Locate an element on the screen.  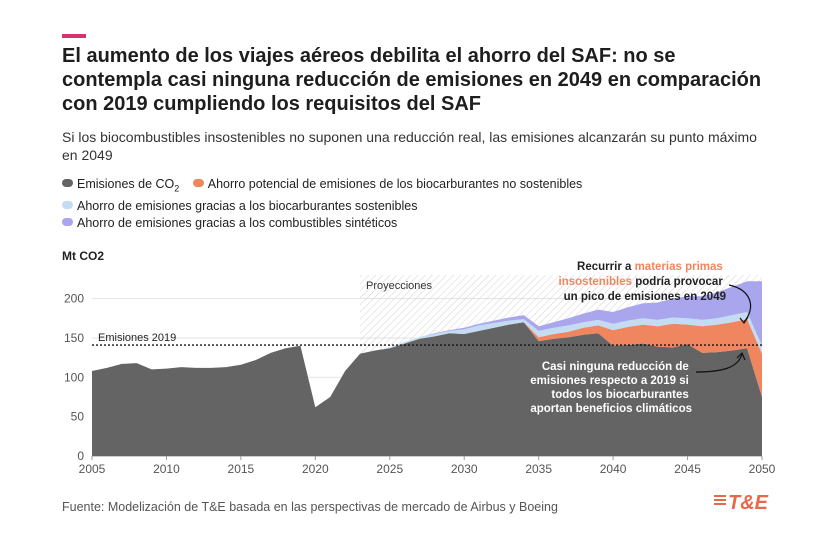
x-tick-label-2015: 2015 is located at coordinates (241, 469).